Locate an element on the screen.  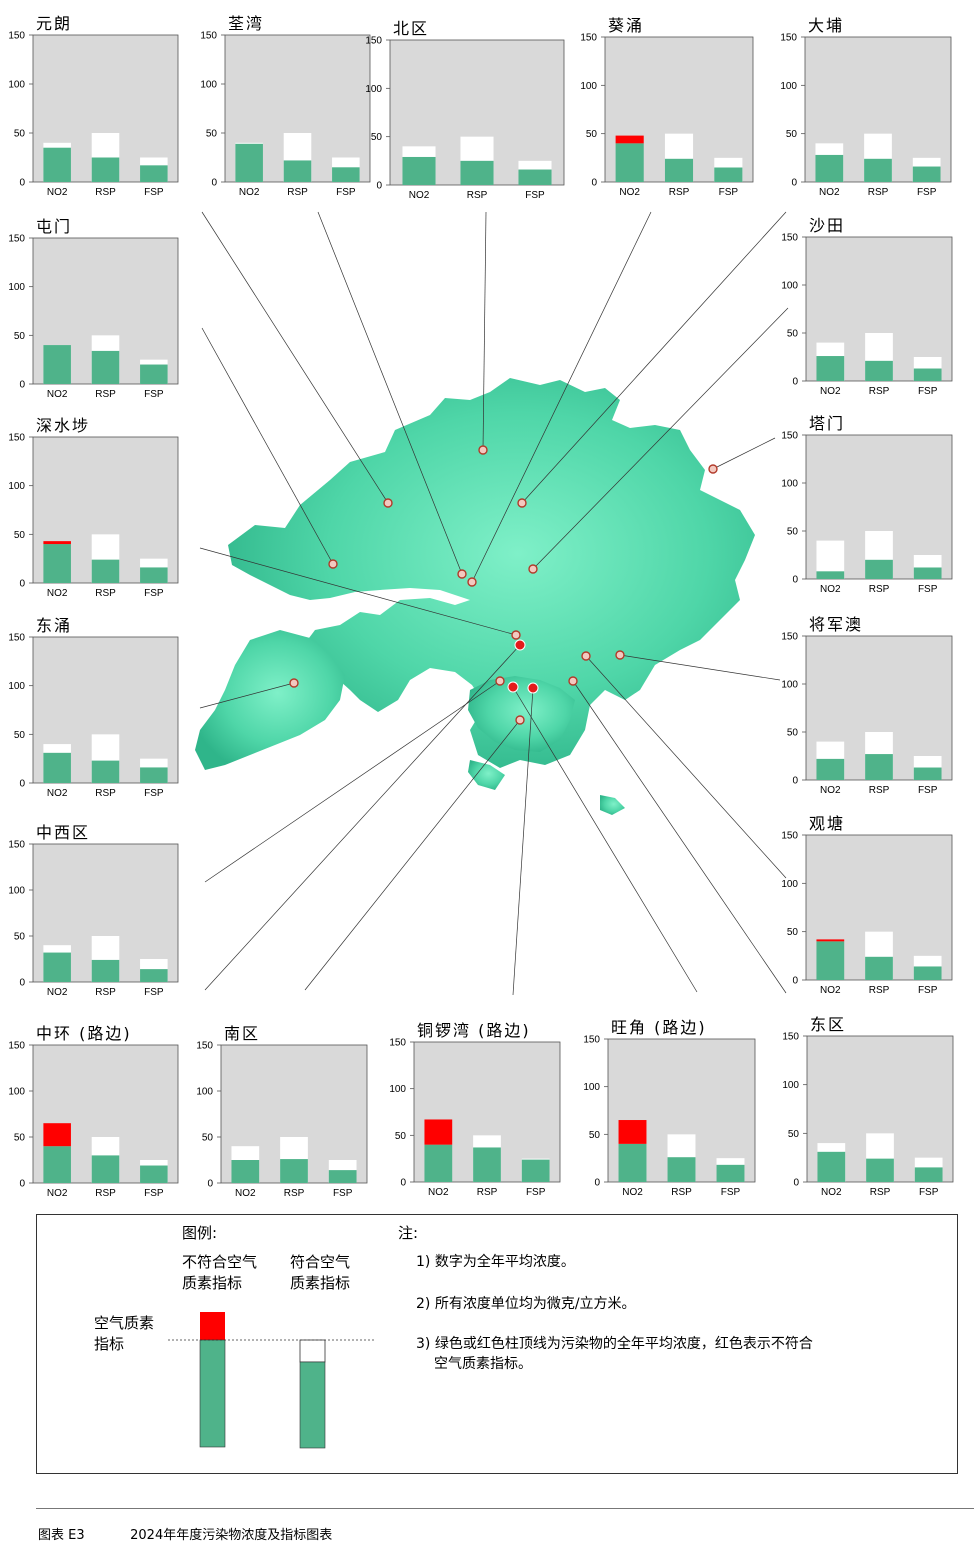
station-chart-9: 0 50 100 150 NO2 RSP FSP 塔门 is located at coordinates (867, 504).